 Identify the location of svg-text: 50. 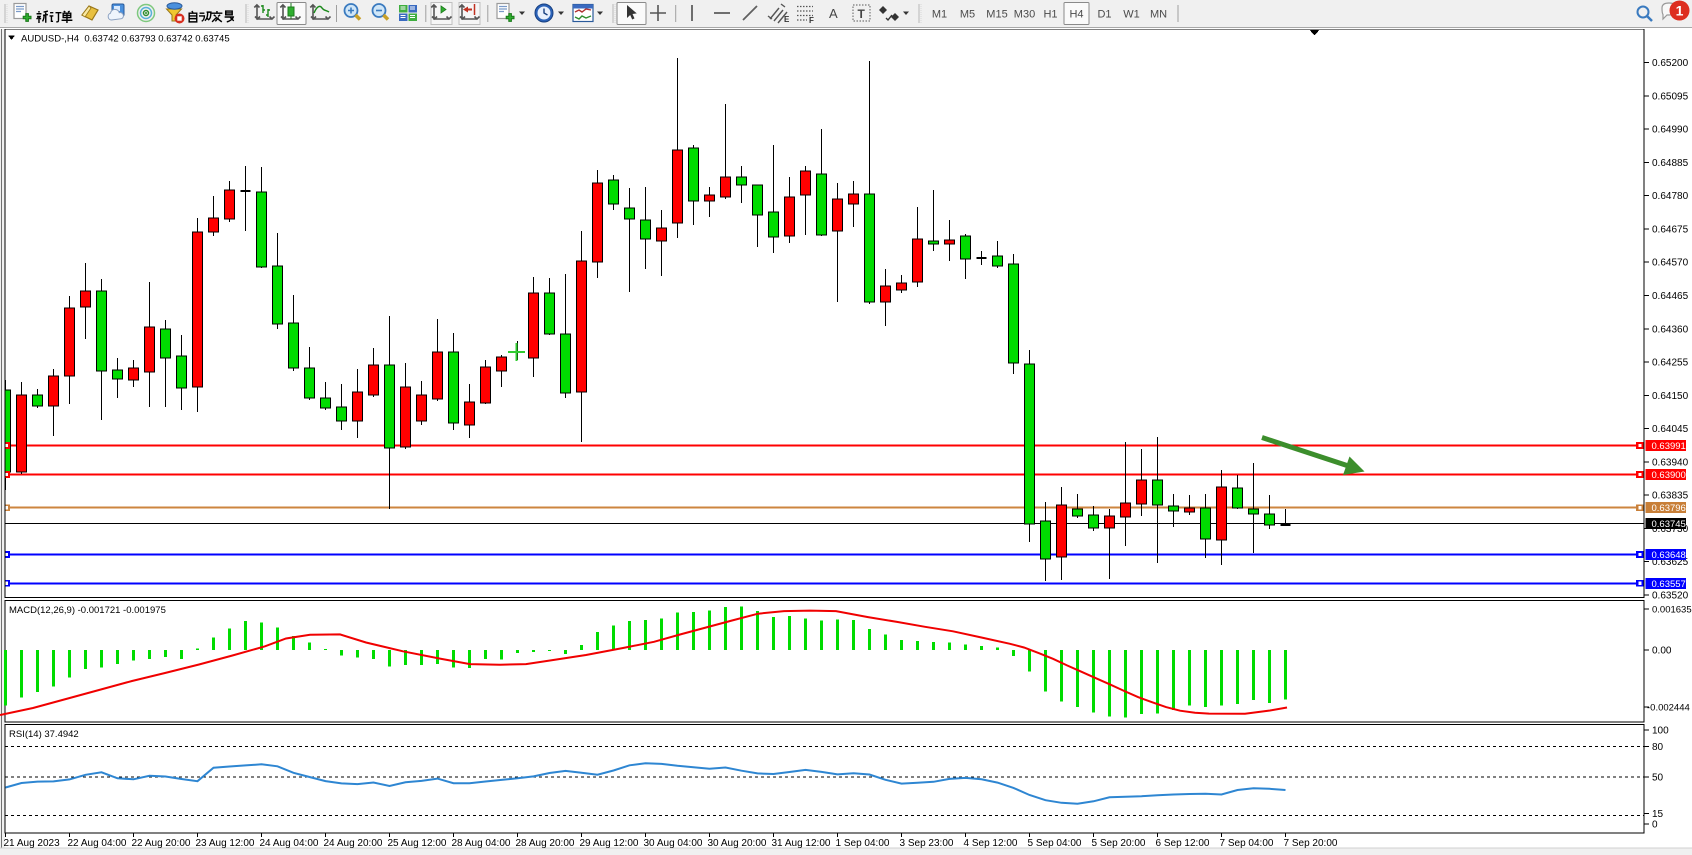
(1658, 778).